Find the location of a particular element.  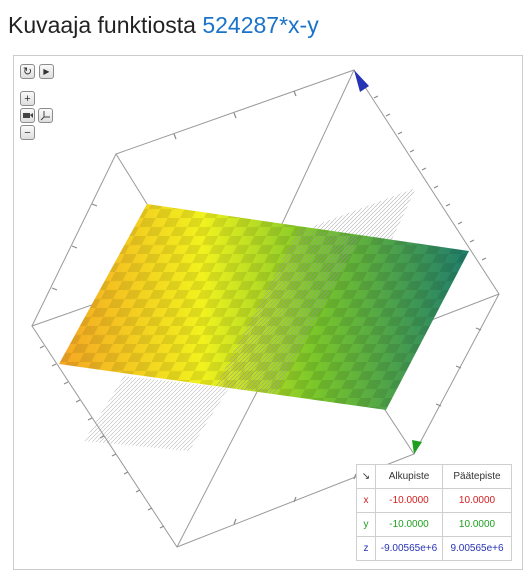

play-button: ▶ is located at coordinates (46, 71).